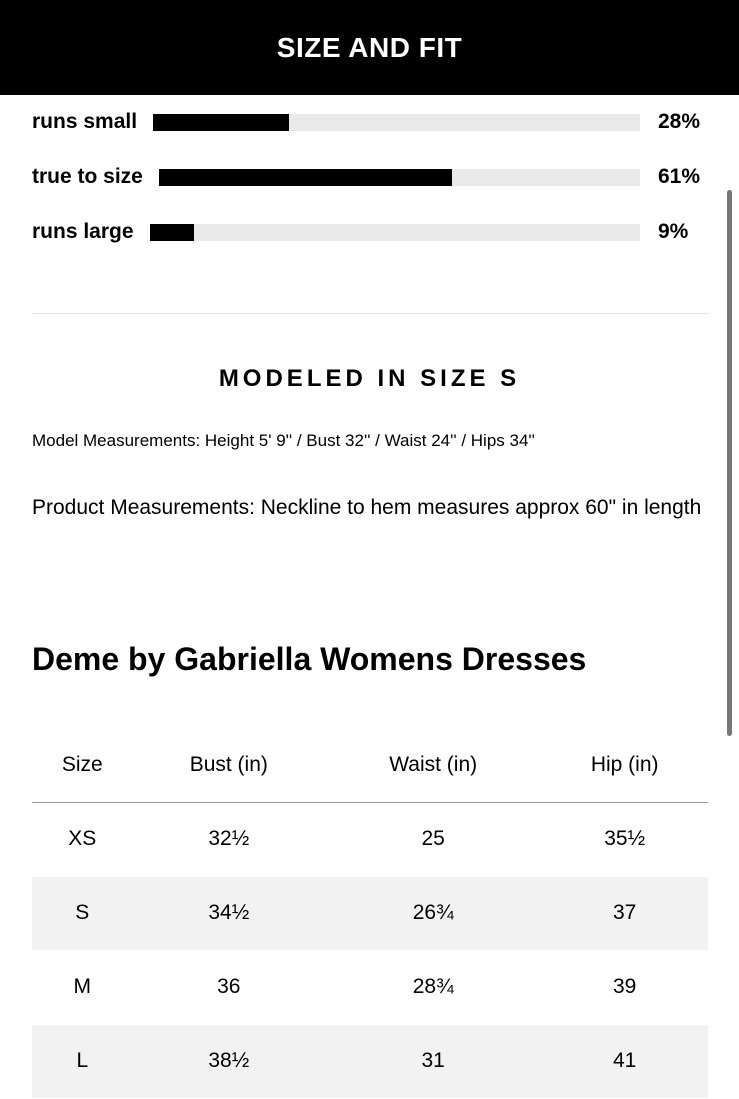  What do you see at coordinates (624, 913) in the screenshot?
I see `table-cell: 37` at bounding box center [624, 913].